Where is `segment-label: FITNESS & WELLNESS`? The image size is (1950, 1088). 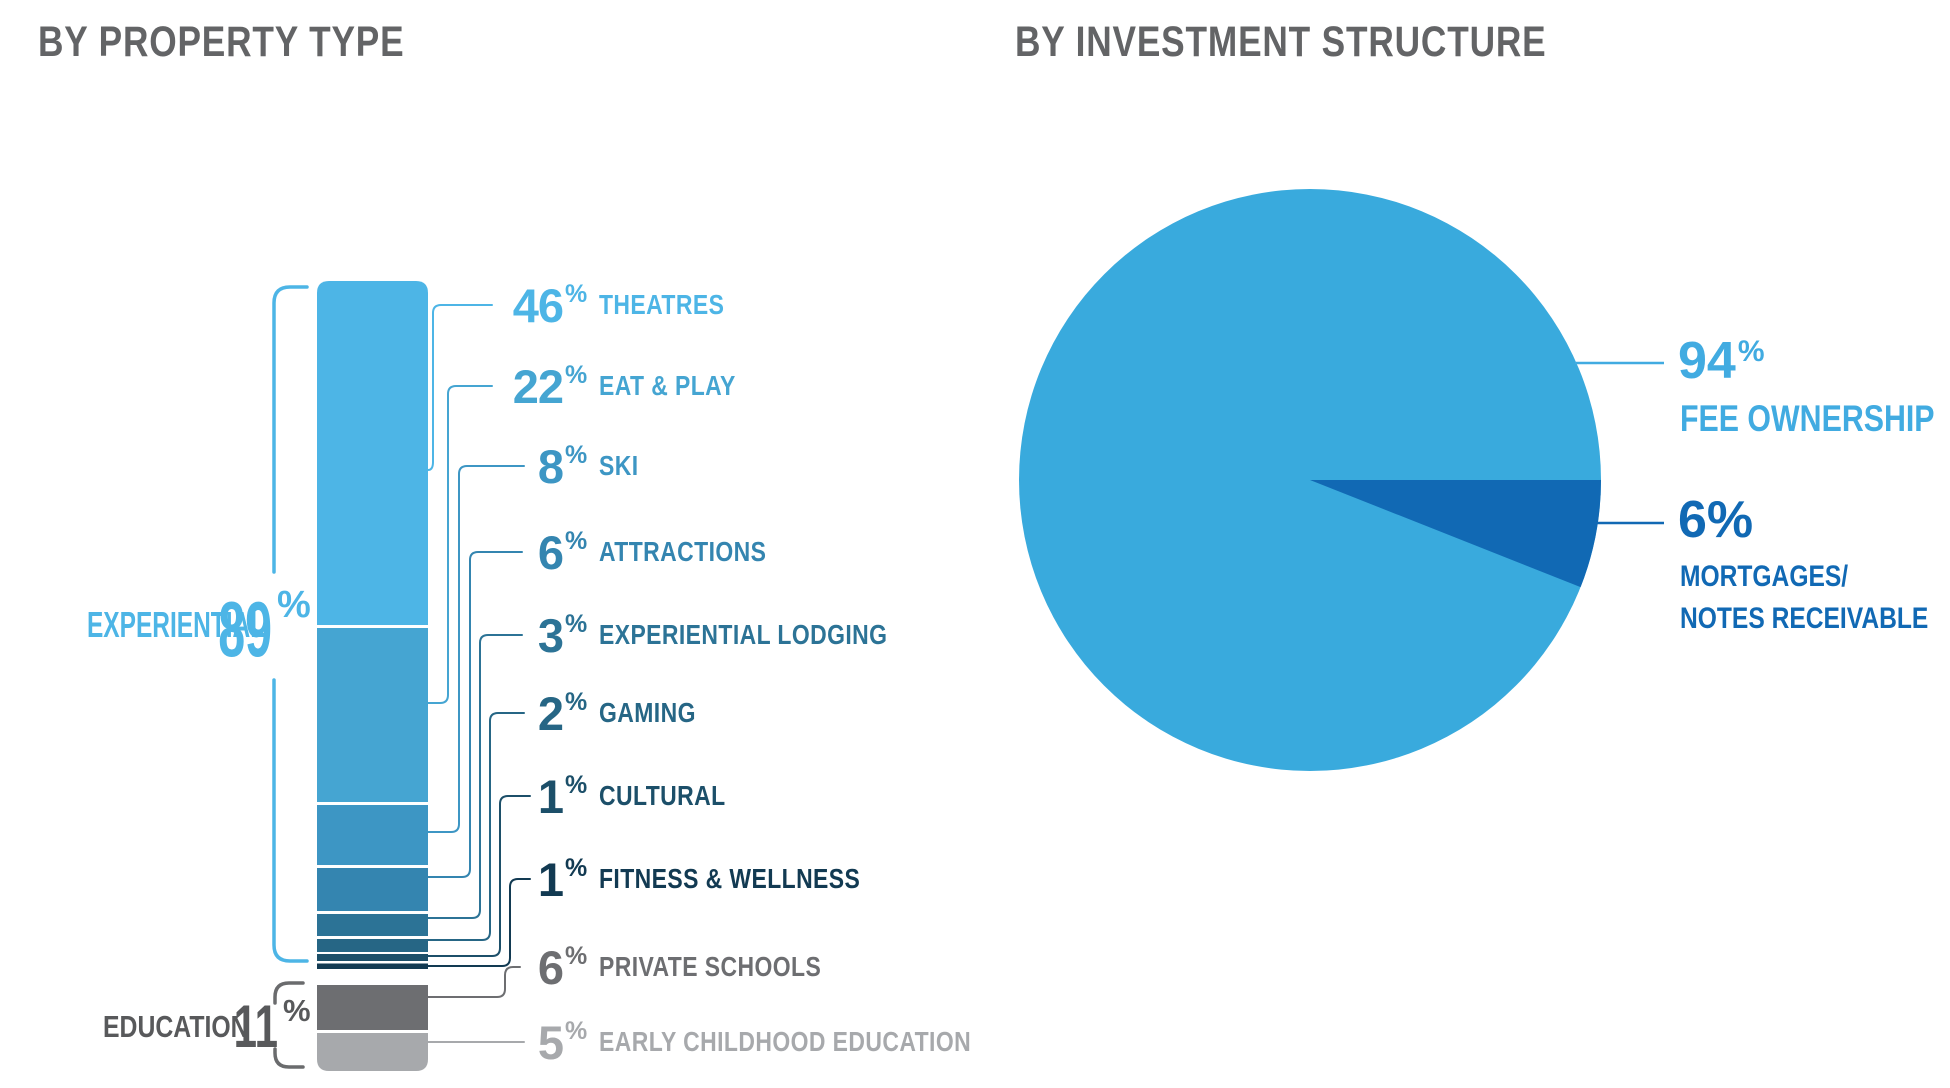 segment-label: FITNESS & WELLNESS is located at coordinates (730, 878).